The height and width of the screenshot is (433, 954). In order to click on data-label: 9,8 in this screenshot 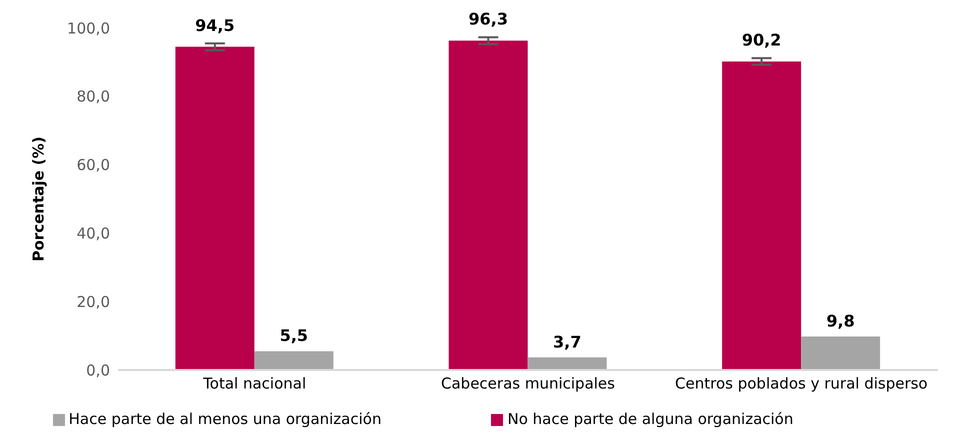, I will do `click(840, 320)`.